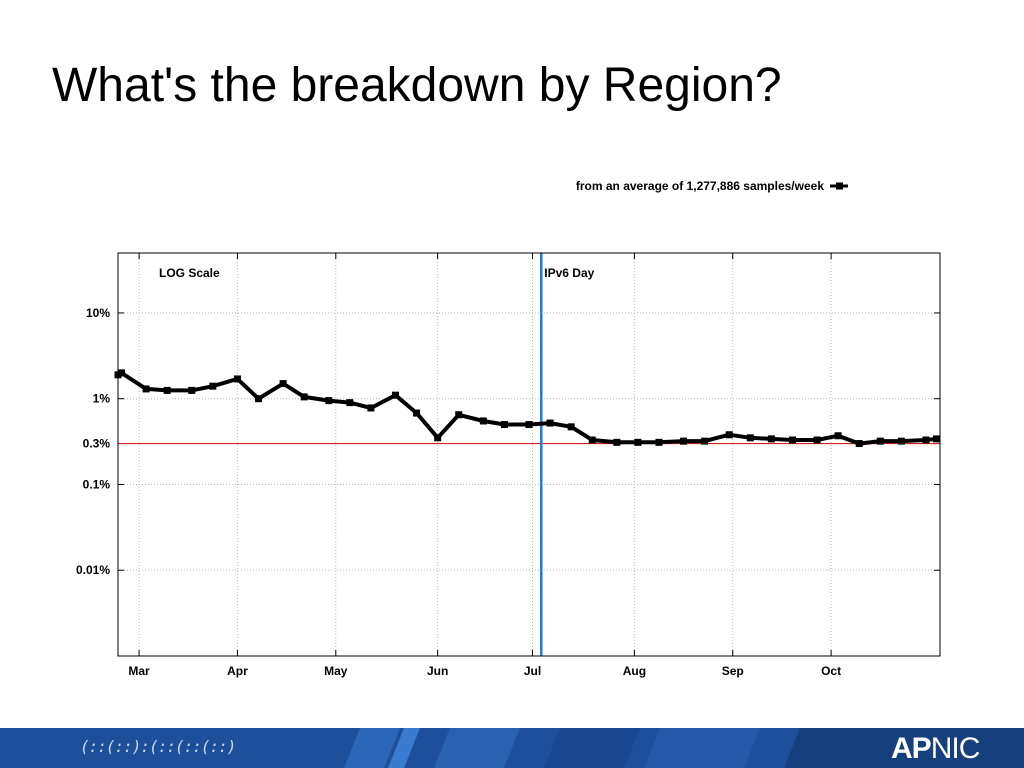  Describe the element at coordinates (93, 570) in the screenshot. I see `y-tick-label: 0.01%` at that location.